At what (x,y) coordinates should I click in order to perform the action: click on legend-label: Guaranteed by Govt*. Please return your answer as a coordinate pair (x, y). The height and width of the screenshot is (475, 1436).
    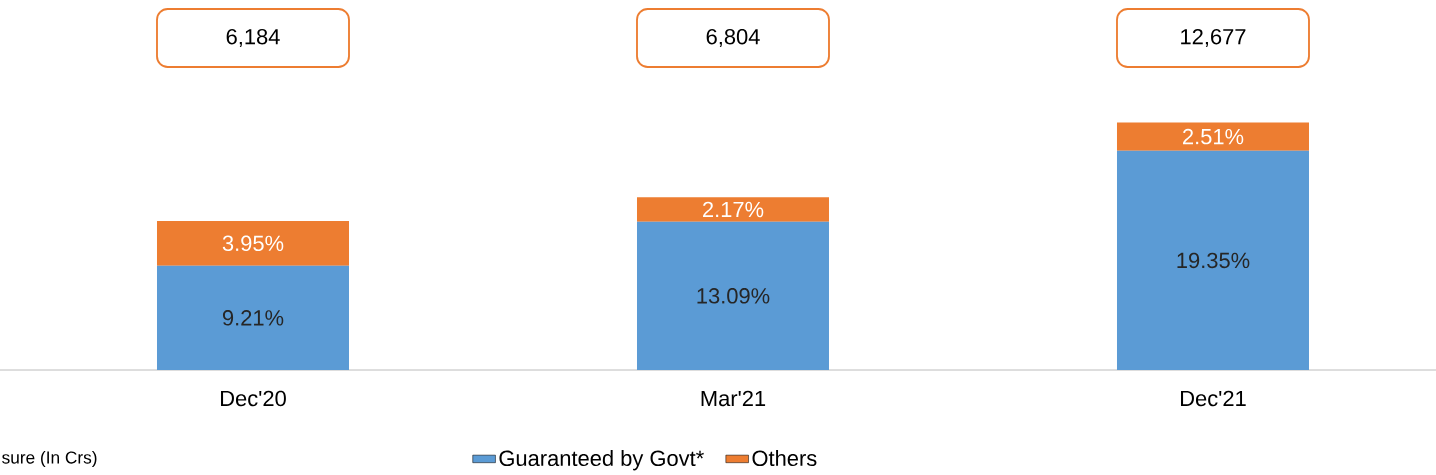
    Looking at the image, I should click on (601, 460).